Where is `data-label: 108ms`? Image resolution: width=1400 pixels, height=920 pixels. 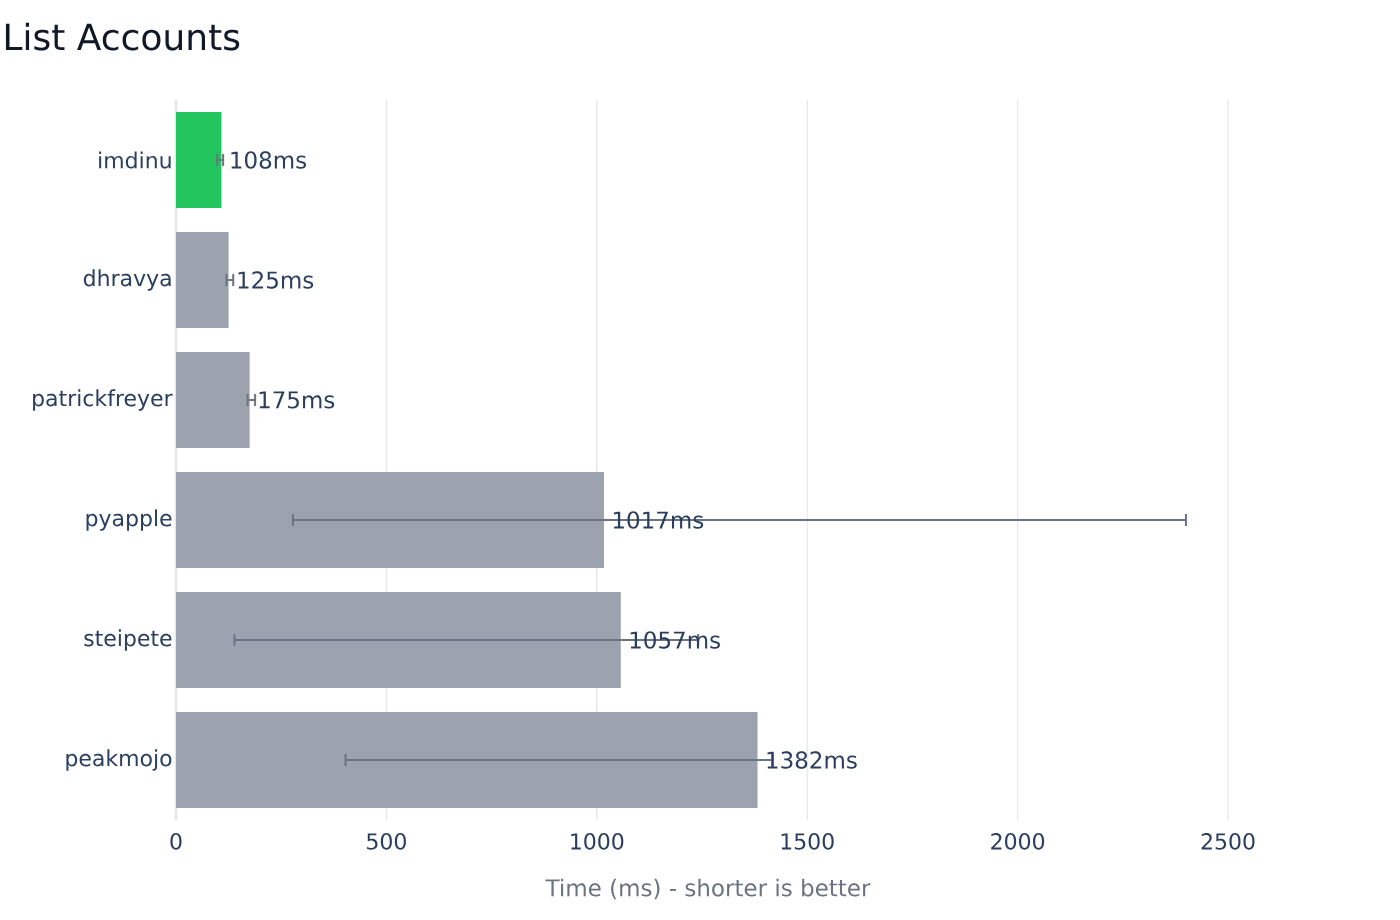
data-label: 108ms is located at coordinates (268, 160).